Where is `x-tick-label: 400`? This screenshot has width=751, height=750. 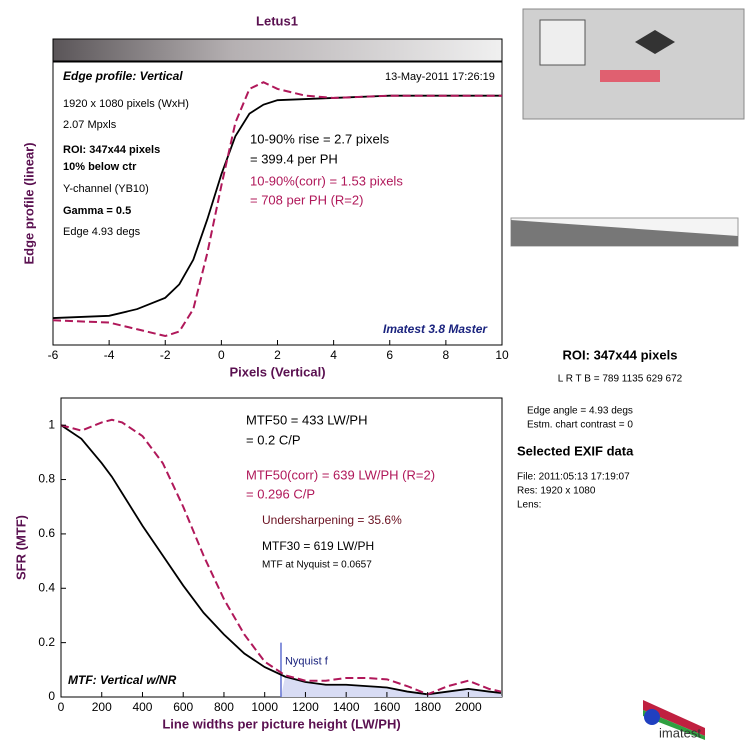 x-tick-label: 400 is located at coordinates (142, 707).